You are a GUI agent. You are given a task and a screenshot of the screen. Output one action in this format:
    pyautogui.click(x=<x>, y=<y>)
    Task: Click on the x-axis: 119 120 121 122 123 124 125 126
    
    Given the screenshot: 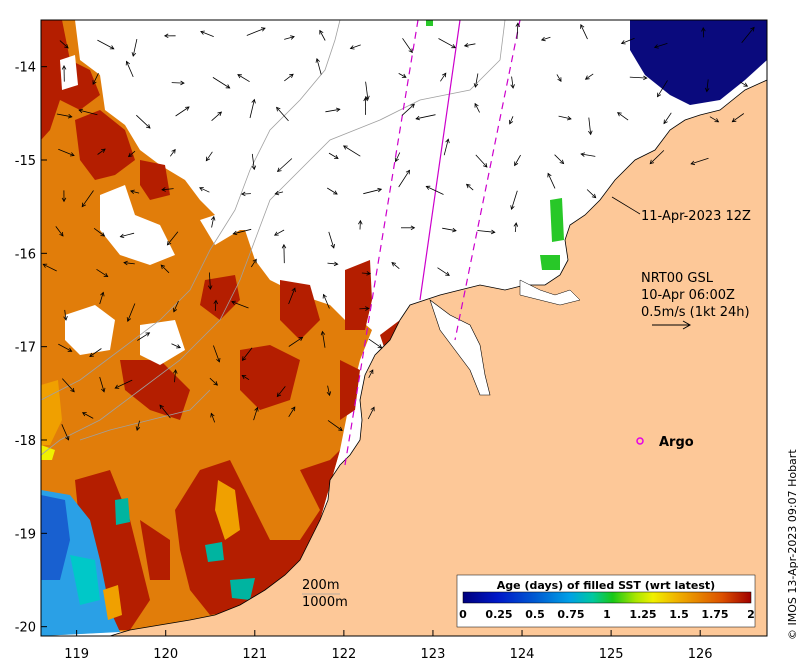 What is the action you would take?
    pyautogui.click(x=388, y=646)
    